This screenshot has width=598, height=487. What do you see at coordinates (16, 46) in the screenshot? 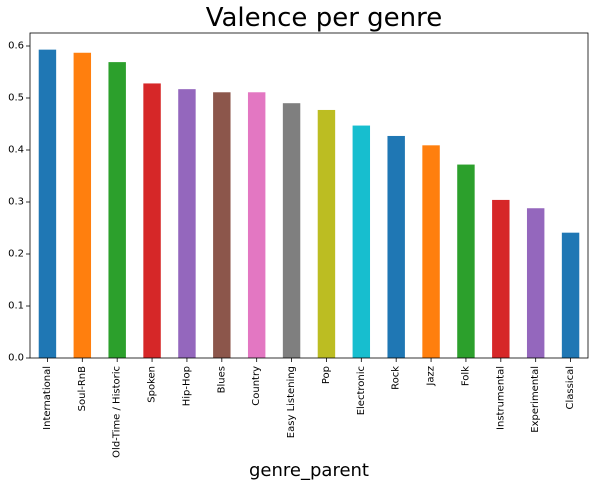
I see `y-tick-label: 0.6` at bounding box center [16, 46].